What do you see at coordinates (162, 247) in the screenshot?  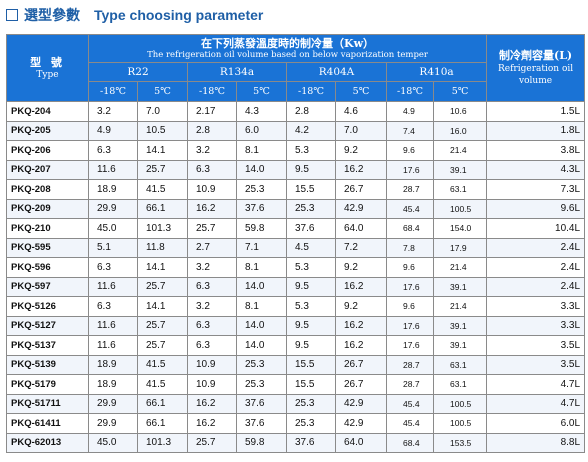 I see `capacity-cell: 11.8` at bounding box center [162, 247].